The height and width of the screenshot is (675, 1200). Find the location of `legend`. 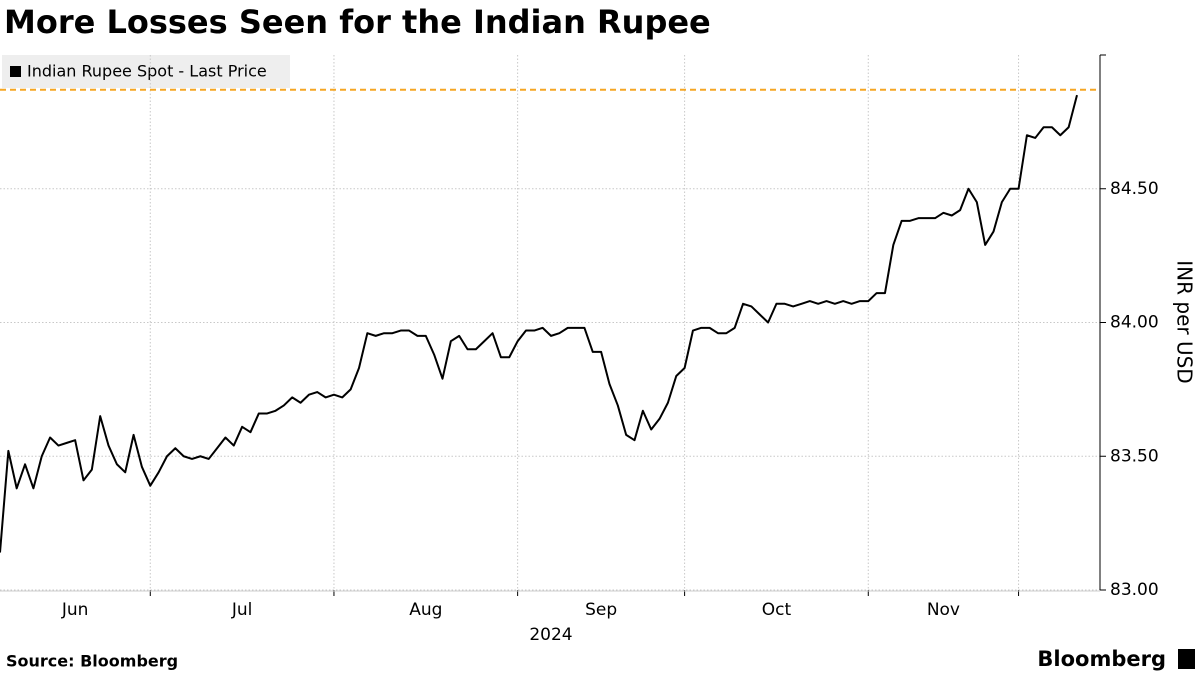

legend is located at coordinates (146, 71).